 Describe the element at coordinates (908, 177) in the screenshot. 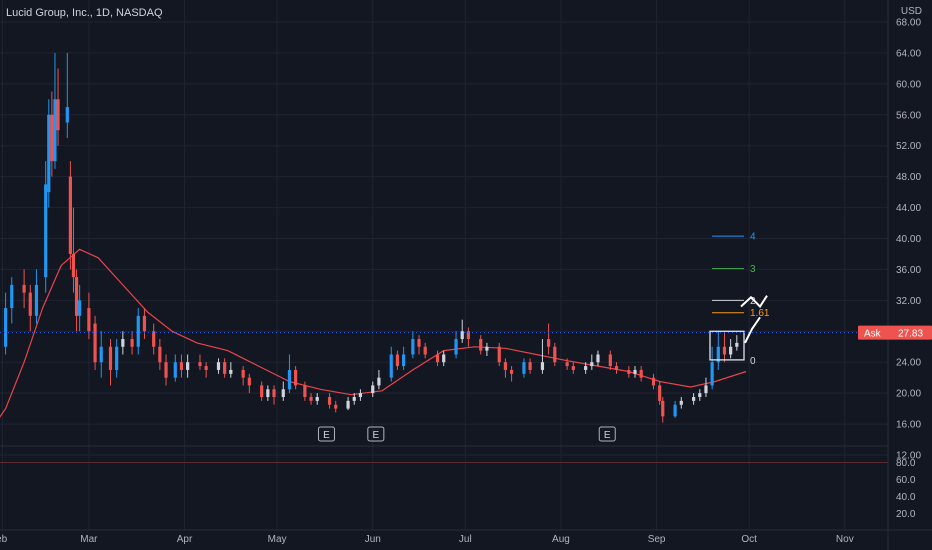

I see `price-tick-label: 48.00` at that location.